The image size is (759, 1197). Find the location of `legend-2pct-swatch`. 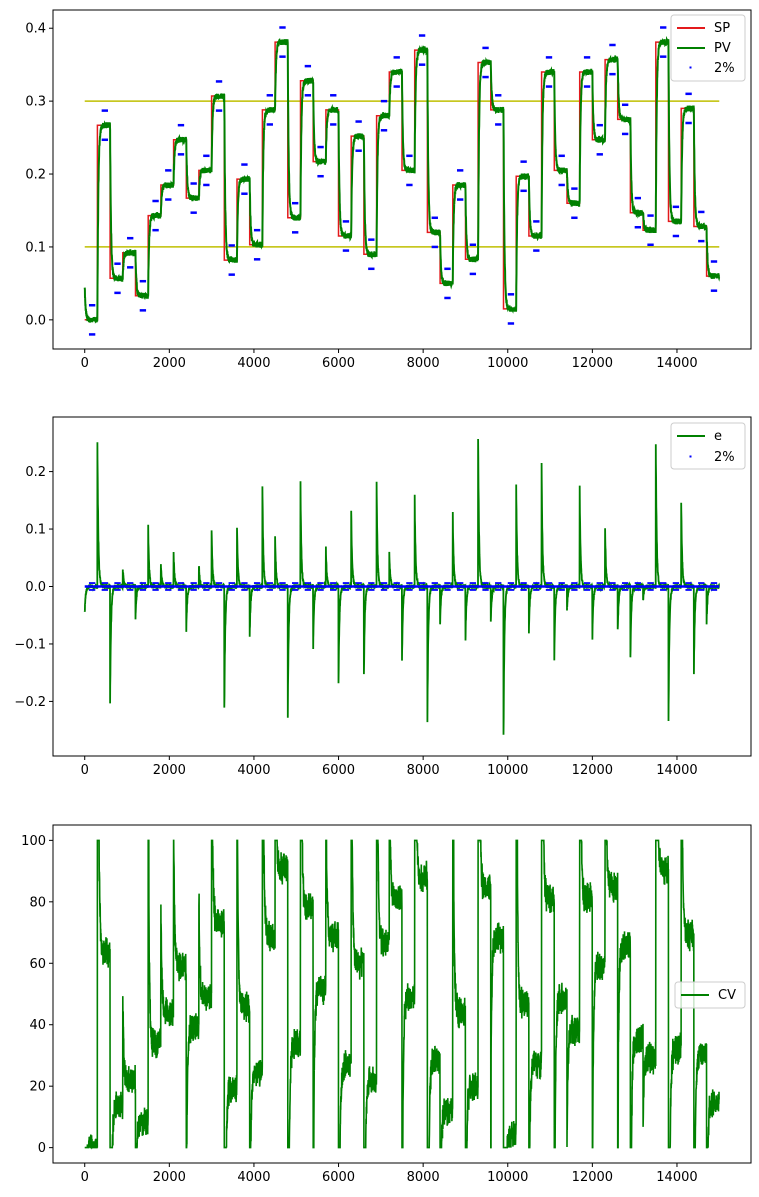

legend-2pct-swatch is located at coordinates (690, 67).